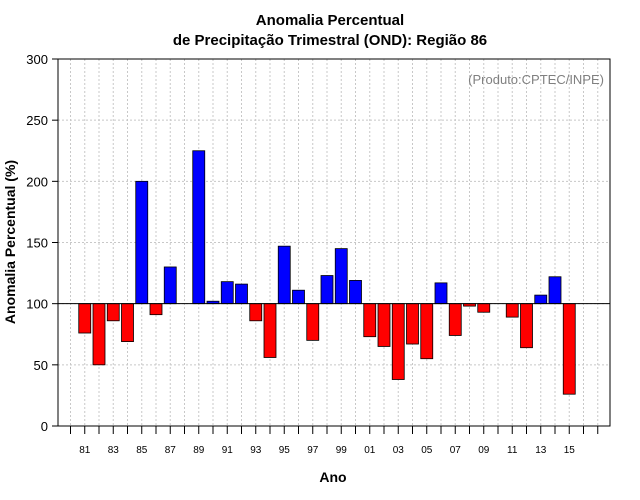 The width and height of the screenshot is (640, 500). What do you see at coordinates (330, 20) in the screenshot?
I see `chart-title: Anomalia Percentual` at bounding box center [330, 20].